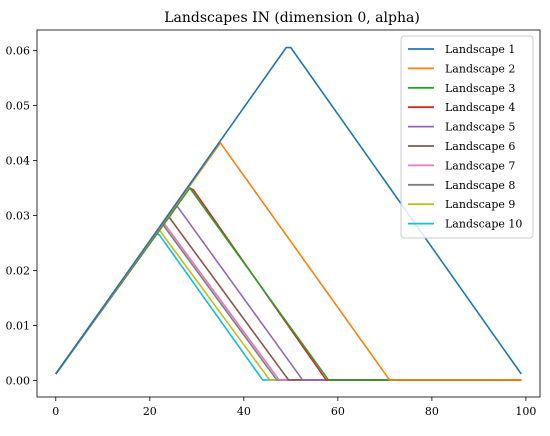 The width and height of the screenshot is (550, 436). What do you see at coordinates (18, 50) in the screenshot?
I see `y-tick-label: 0.06` at bounding box center [18, 50].